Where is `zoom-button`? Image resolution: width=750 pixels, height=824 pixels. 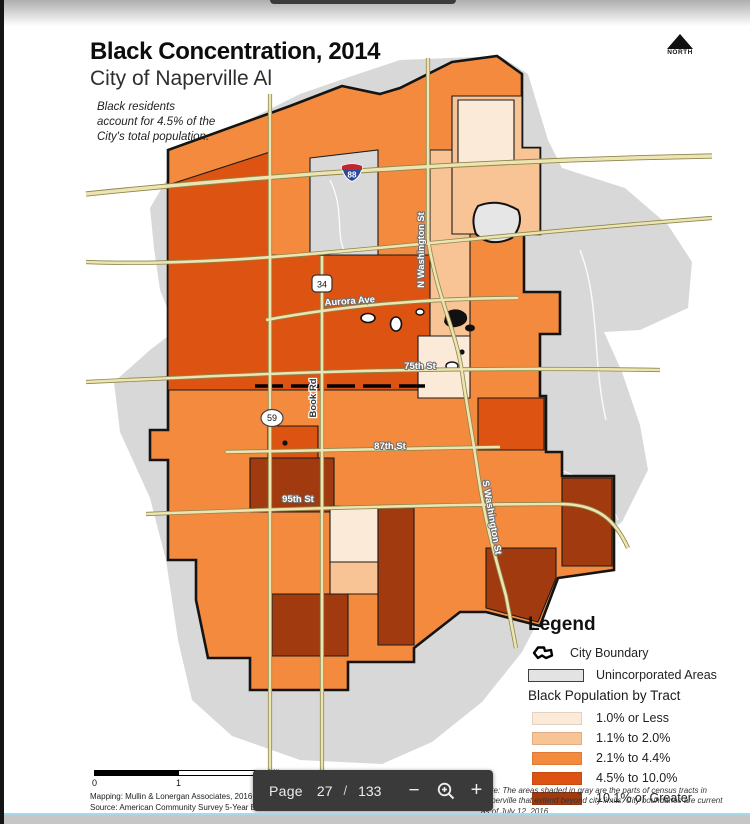
zoom-button is located at coordinates (446, 791).